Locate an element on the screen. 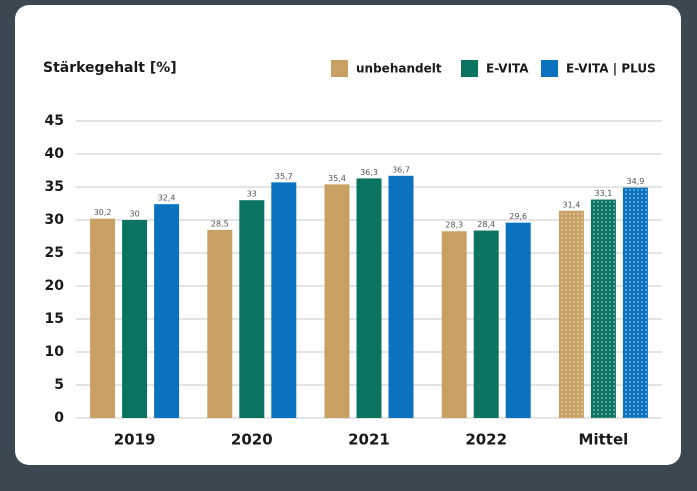 The width and height of the screenshot is (697, 491). y-tick-label: 30 is located at coordinates (55, 220).